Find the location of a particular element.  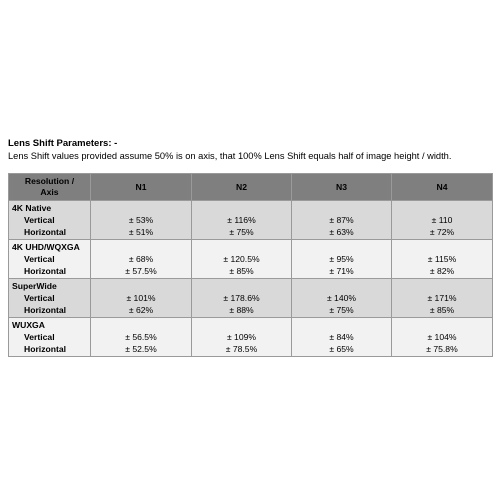

vertical-value: ± 140% is located at coordinates (341, 298).